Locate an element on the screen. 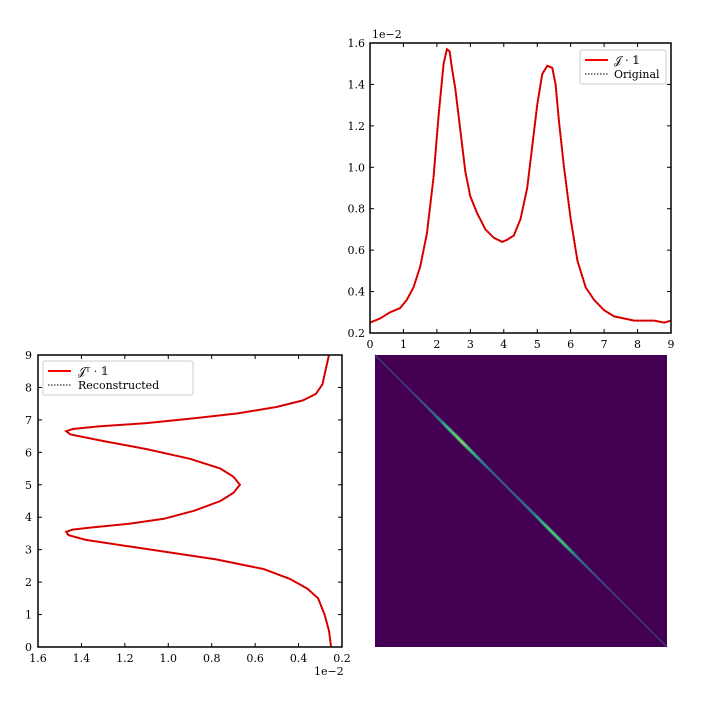 Image resolution: width=708 pixels, height=704 pixels. top-right-x-tick-label: 8 is located at coordinates (637, 344).